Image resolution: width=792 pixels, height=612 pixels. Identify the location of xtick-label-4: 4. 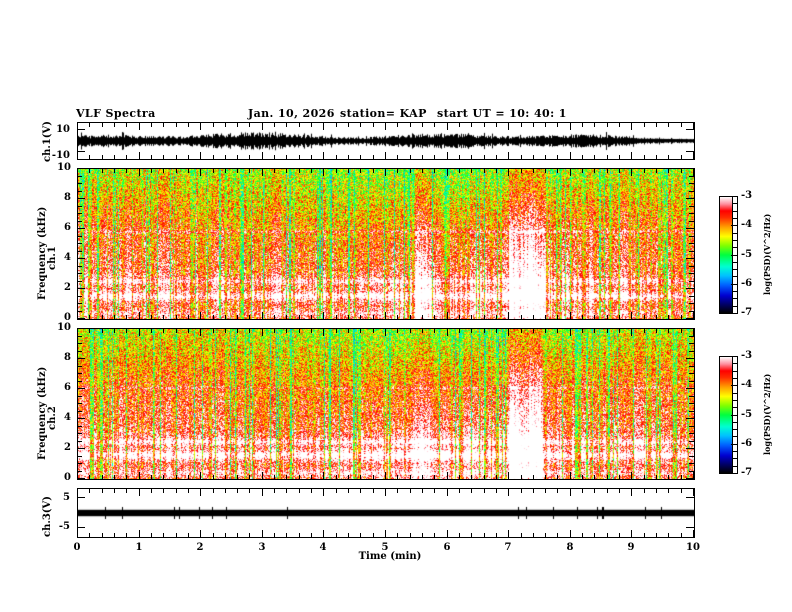
(323, 547).